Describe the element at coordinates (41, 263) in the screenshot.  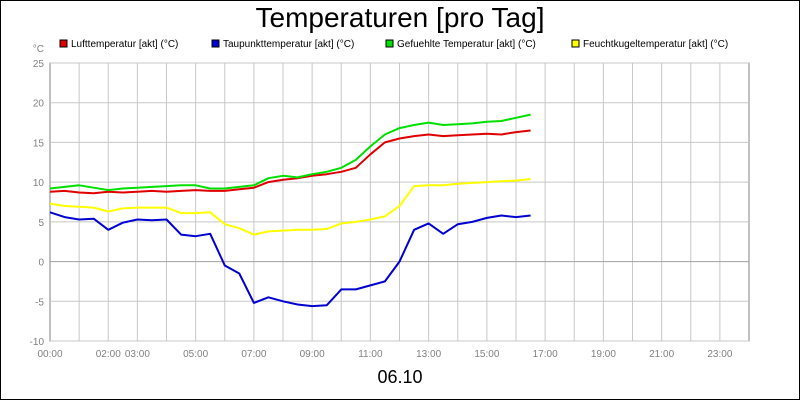
I see `y-tick-label: 0` at that location.